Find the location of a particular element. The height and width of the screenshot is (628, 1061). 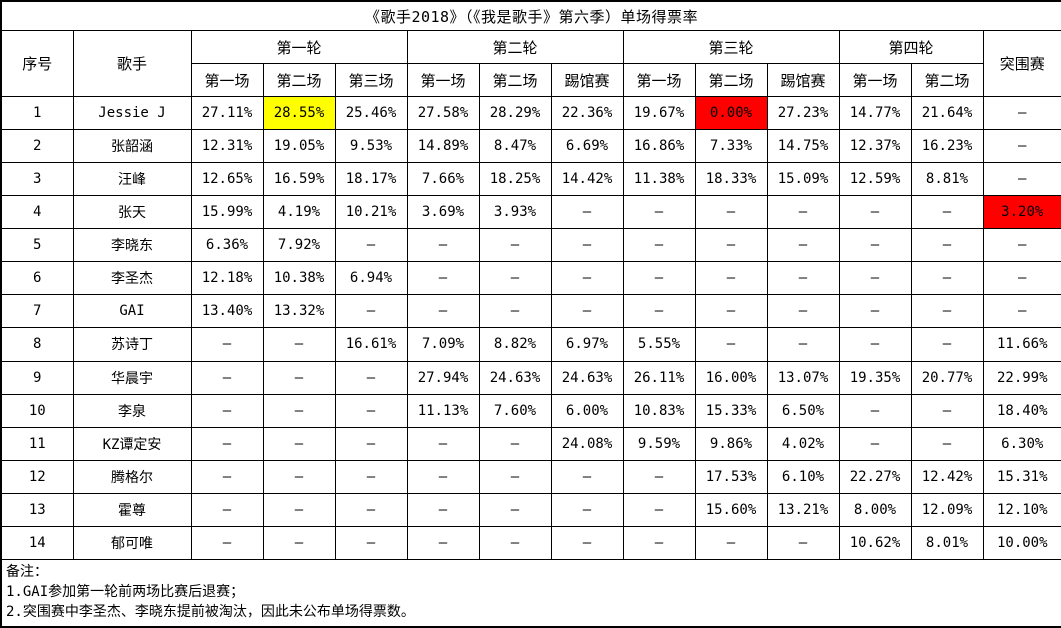

score-cell: 27.11% is located at coordinates (227, 113).